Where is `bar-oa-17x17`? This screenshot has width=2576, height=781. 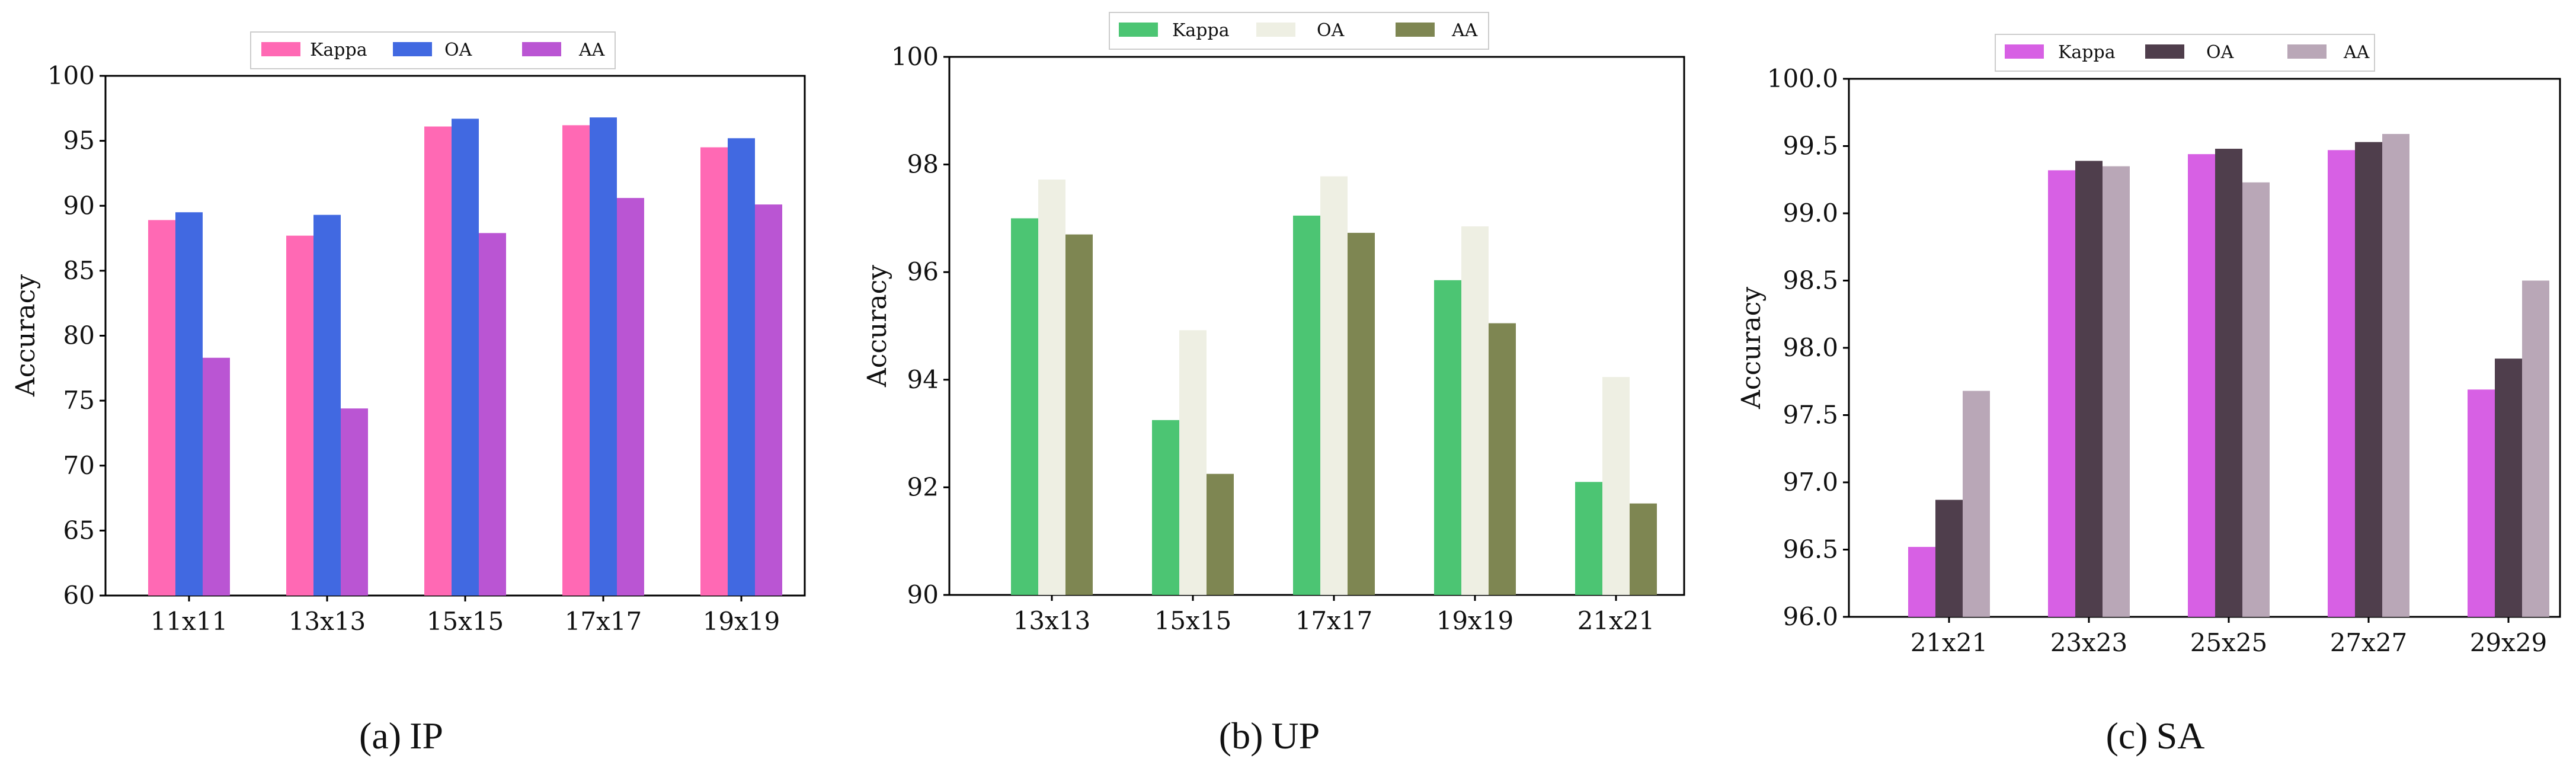 bar-oa-17x17 is located at coordinates (603, 356).